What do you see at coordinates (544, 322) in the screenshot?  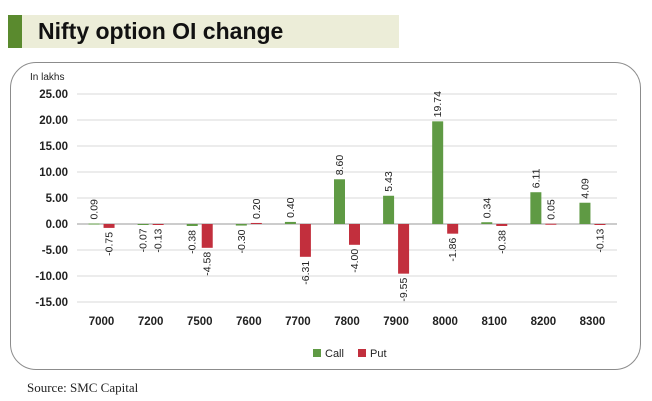 I see `x-tick-label: 8200` at bounding box center [544, 322].